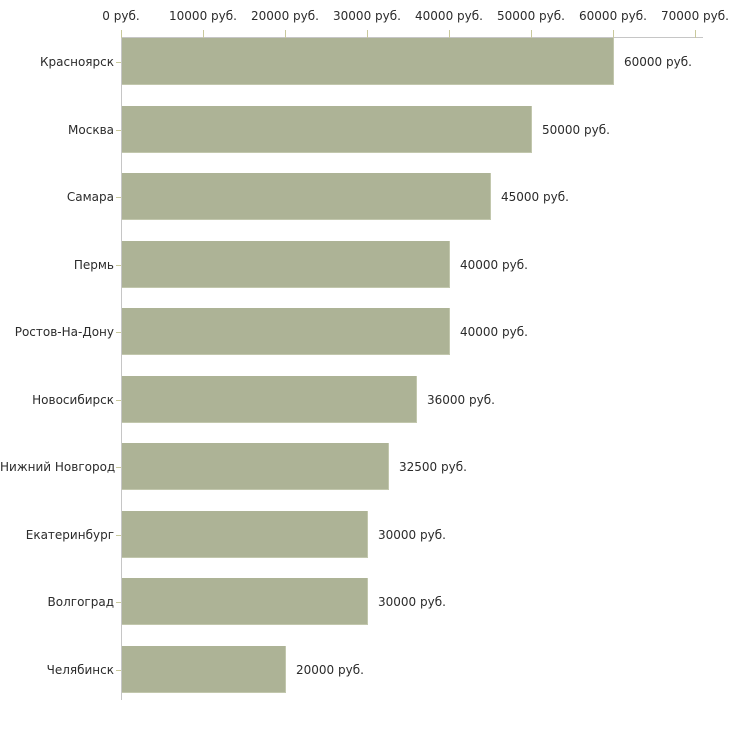 This screenshot has width=730, height=730. What do you see at coordinates (121, 368) in the screenshot?
I see `y-axis-line` at bounding box center [121, 368].